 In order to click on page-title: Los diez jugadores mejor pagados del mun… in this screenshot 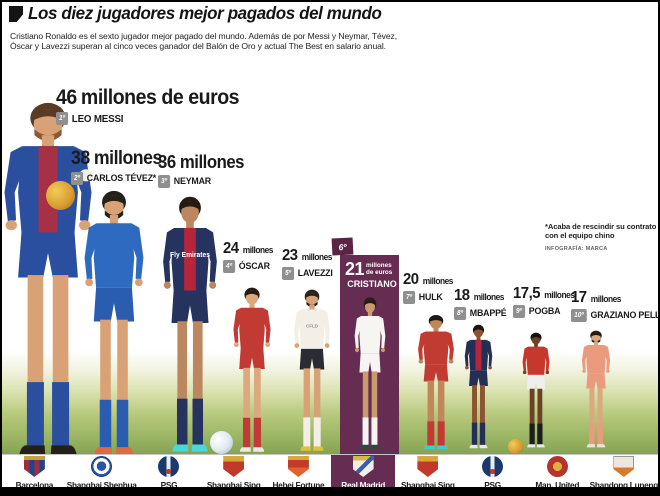, I will do `click(205, 13)`.